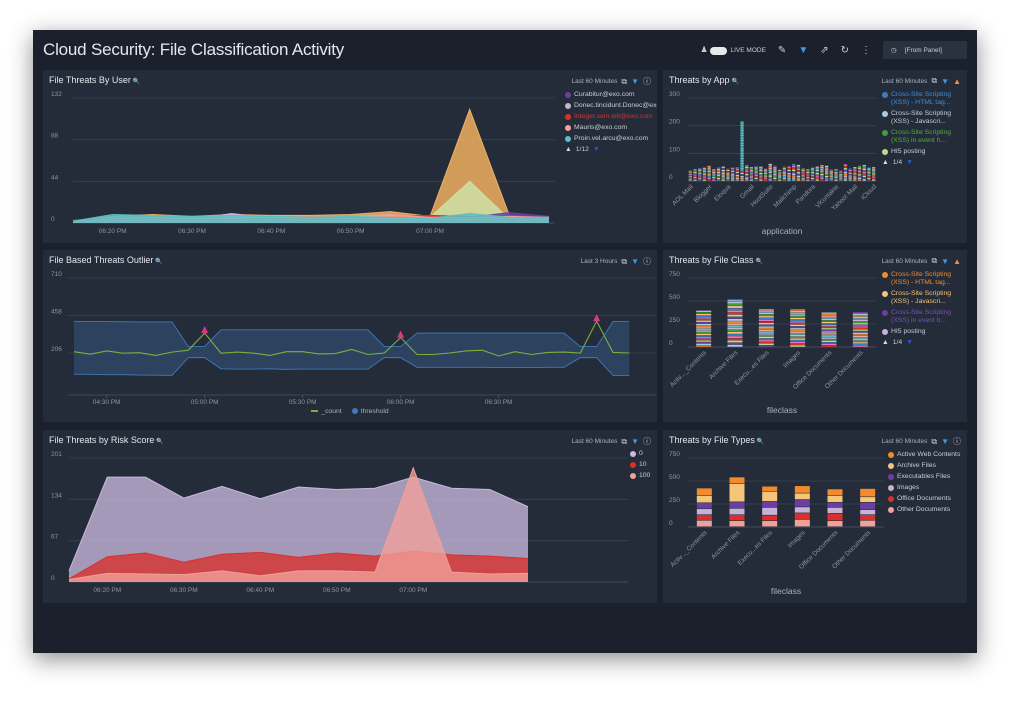 The image size is (1024, 704). Describe the element at coordinates (927, 488) in the screenshot. I see `legend-item: Images` at that location.